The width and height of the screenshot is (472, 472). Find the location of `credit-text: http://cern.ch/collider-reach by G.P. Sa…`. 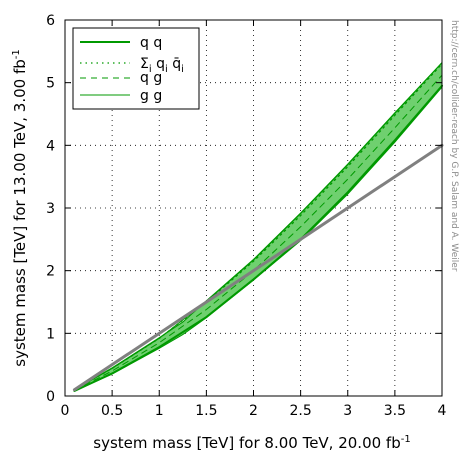

credit-text: http://cern.ch/collider-reach by G.P. Sa… is located at coordinates (454, 146).